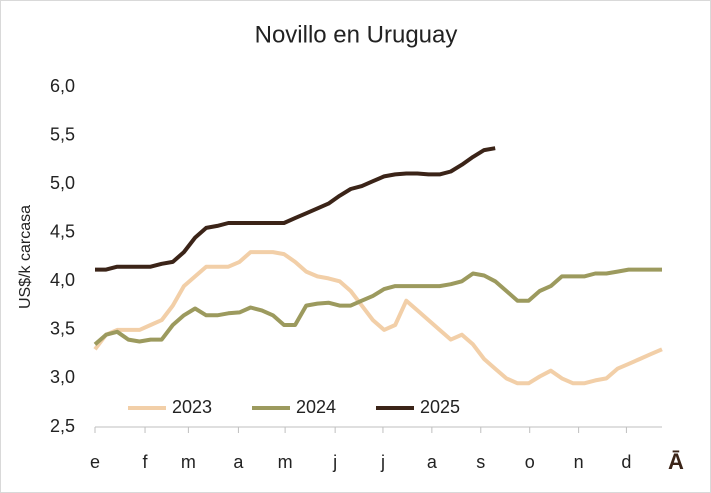  I want to click on chart-title: Novillo en Uruguay, so click(356, 34).